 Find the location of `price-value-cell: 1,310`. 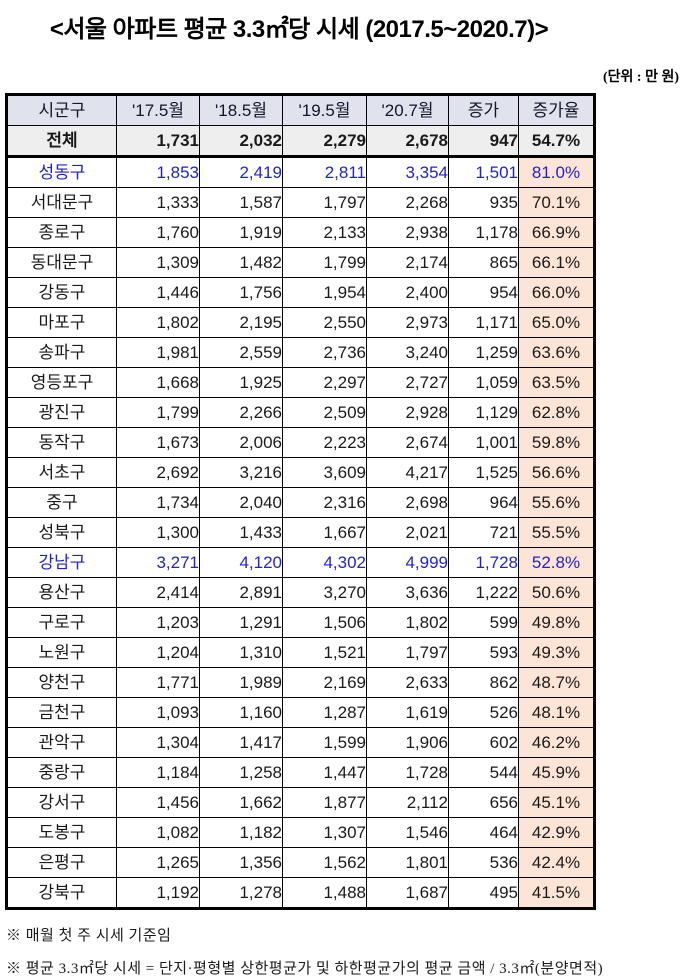

price-value-cell: 1,310 is located at coordinates (241, 652).